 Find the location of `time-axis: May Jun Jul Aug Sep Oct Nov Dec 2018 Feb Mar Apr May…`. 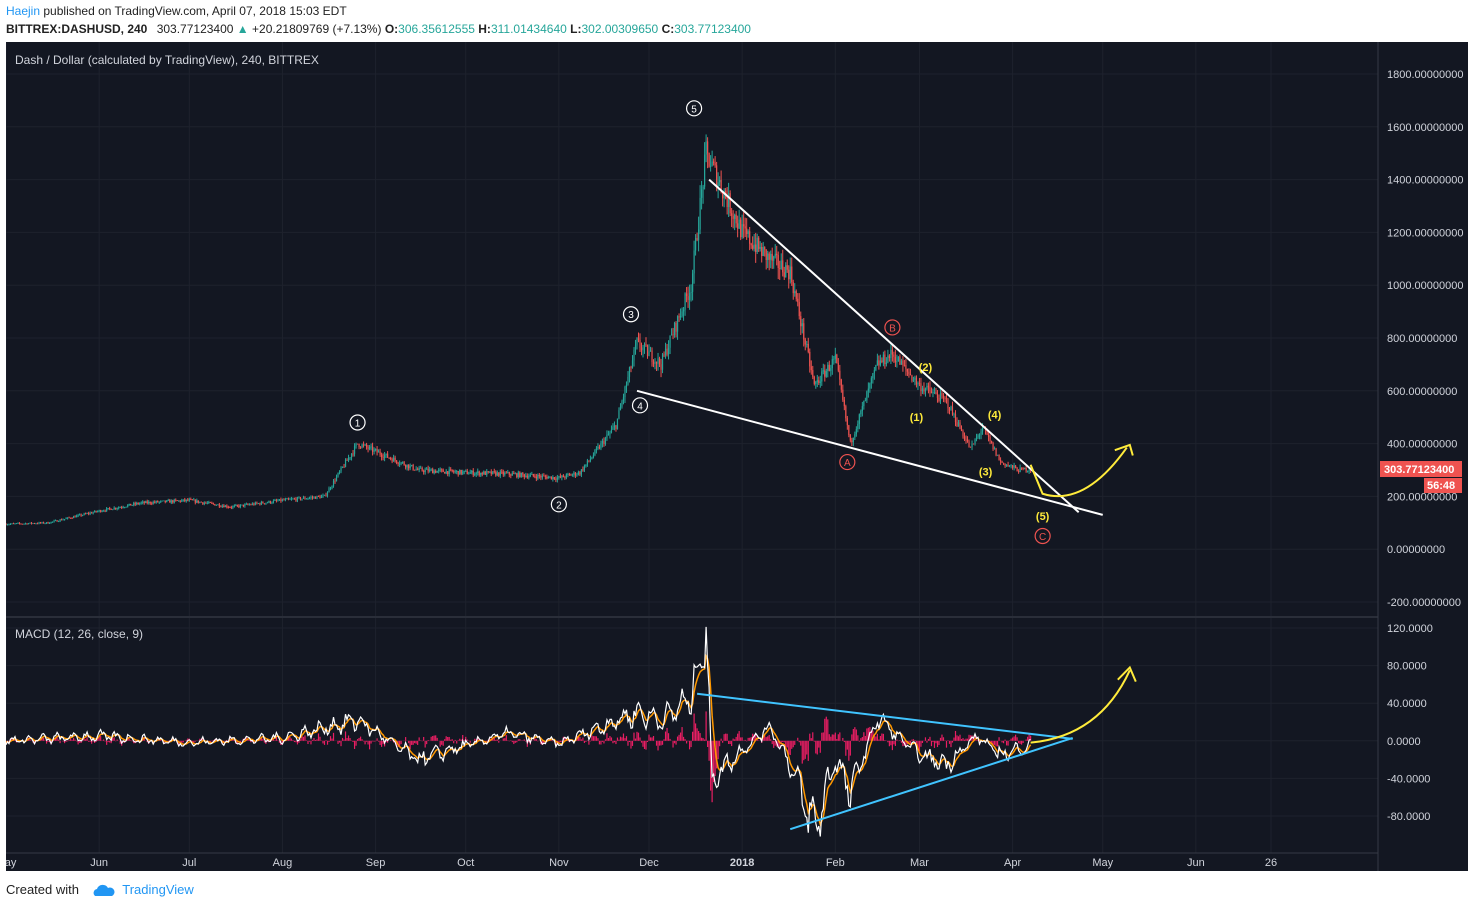

time-axis: May Jun Jul Aug Sep Oct Nov Dec 2018 Feb Mar Apr May… is located at coordinates (638, 863).